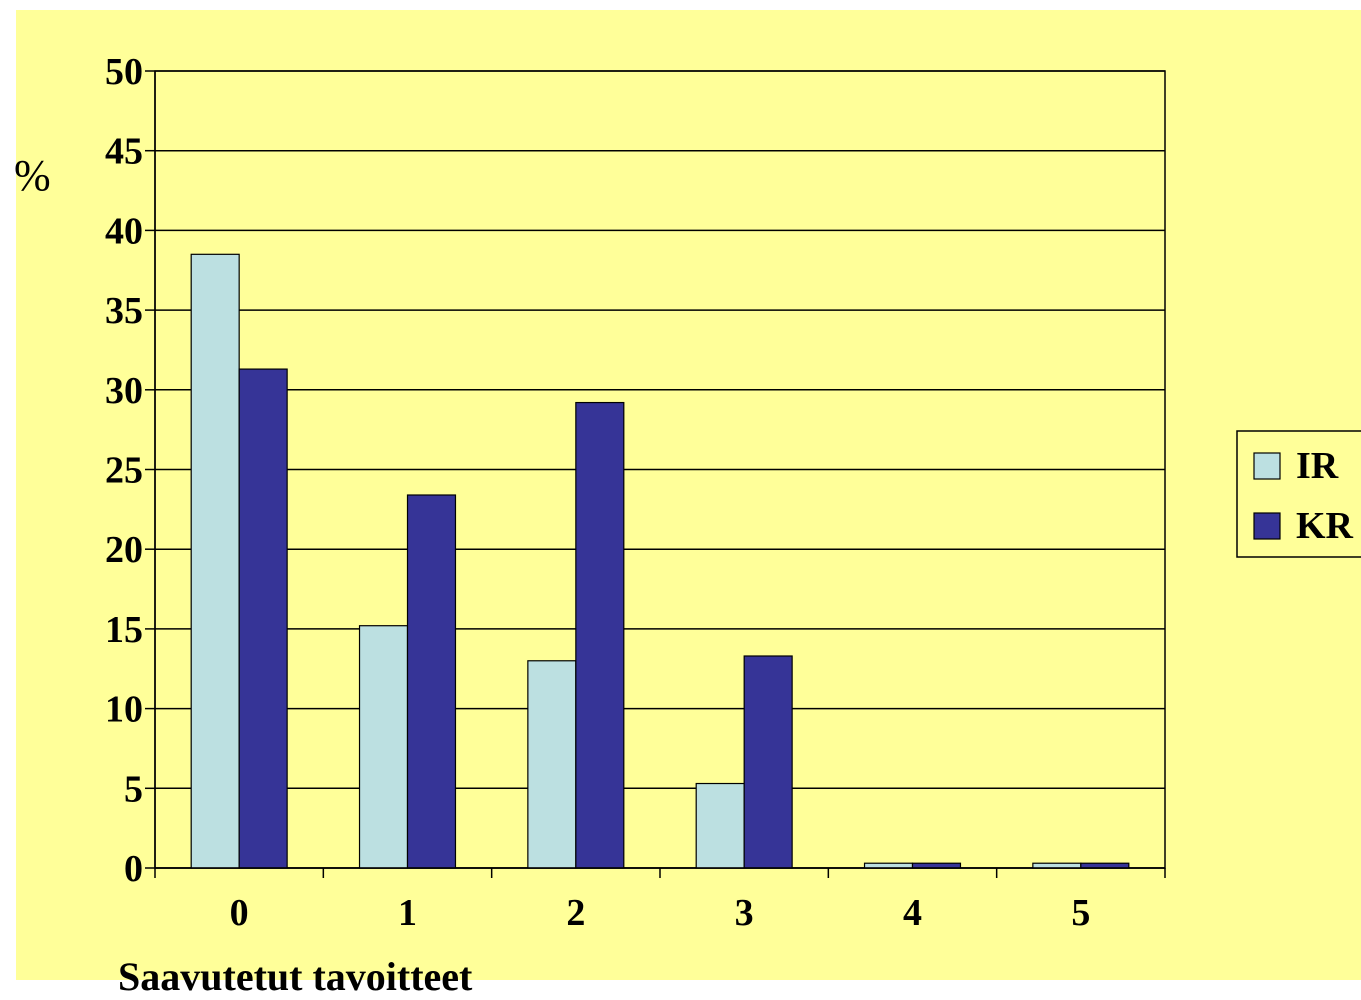  I want to click on y-tick-label: 50, so click(124, 72).